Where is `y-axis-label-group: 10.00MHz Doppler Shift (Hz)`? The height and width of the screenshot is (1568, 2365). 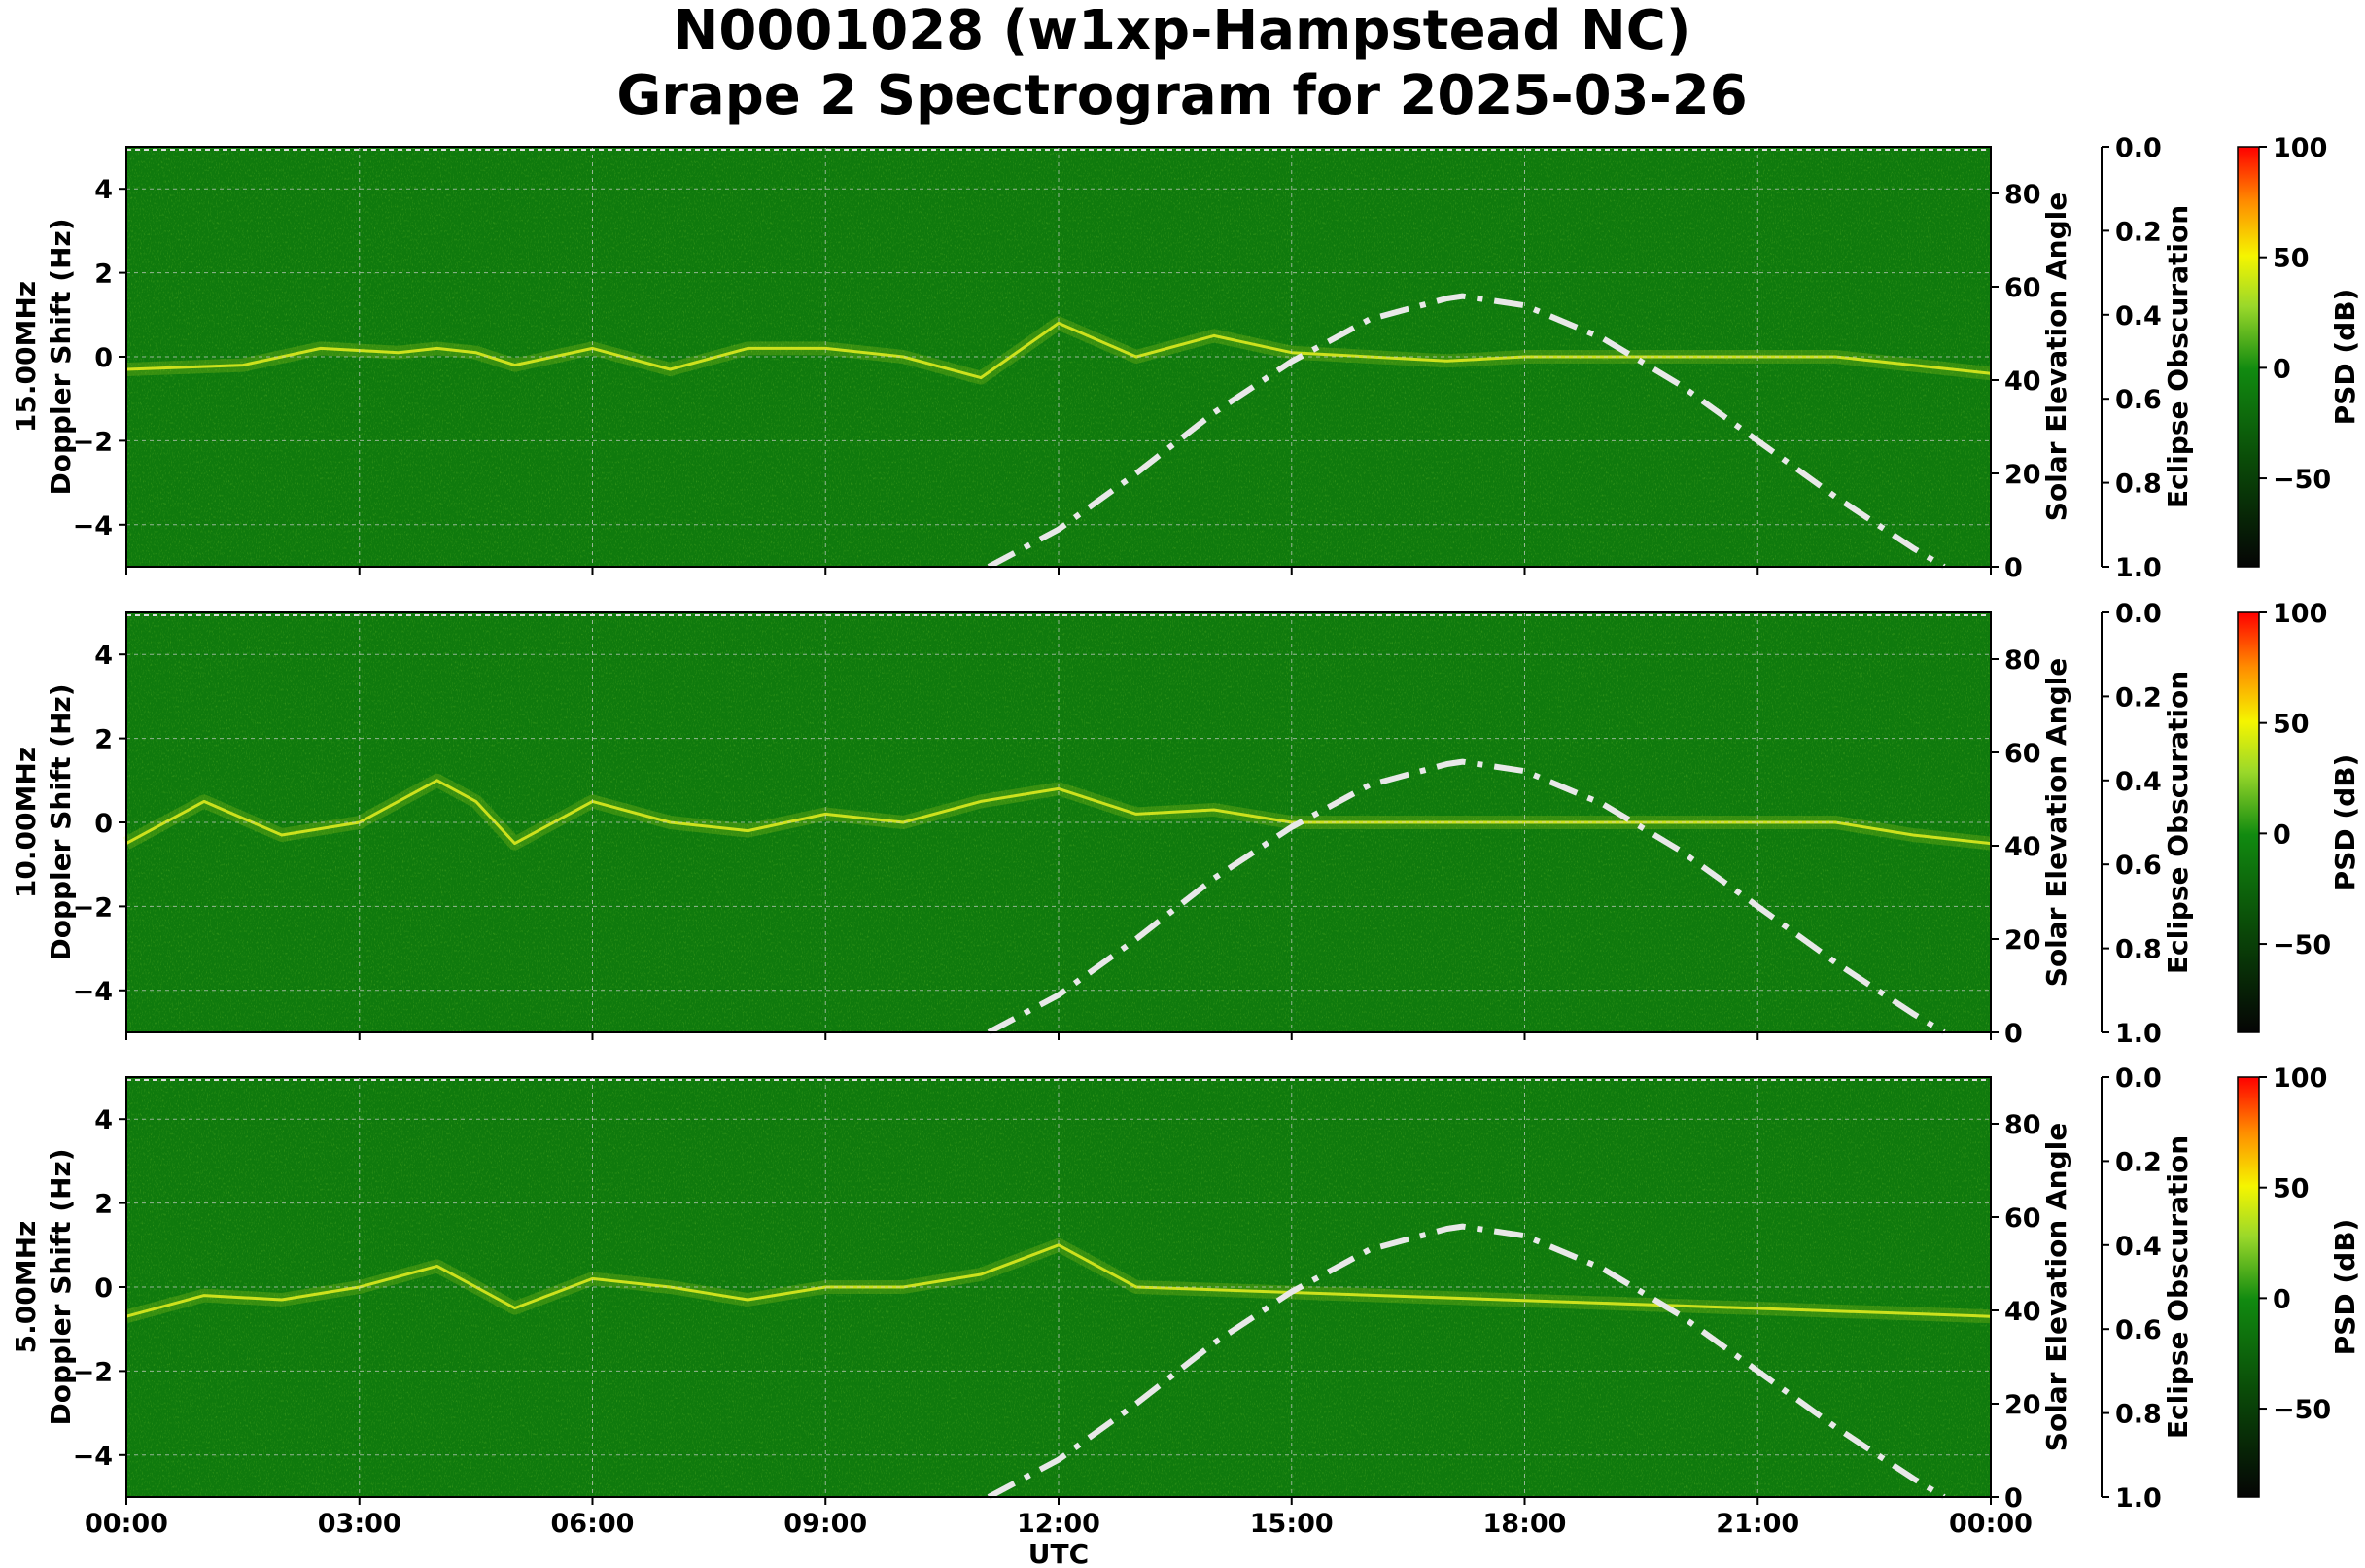 y-axis-label-group: 10.00MHz Doppler Shift (Hz) is located at coordinates (43, 821).